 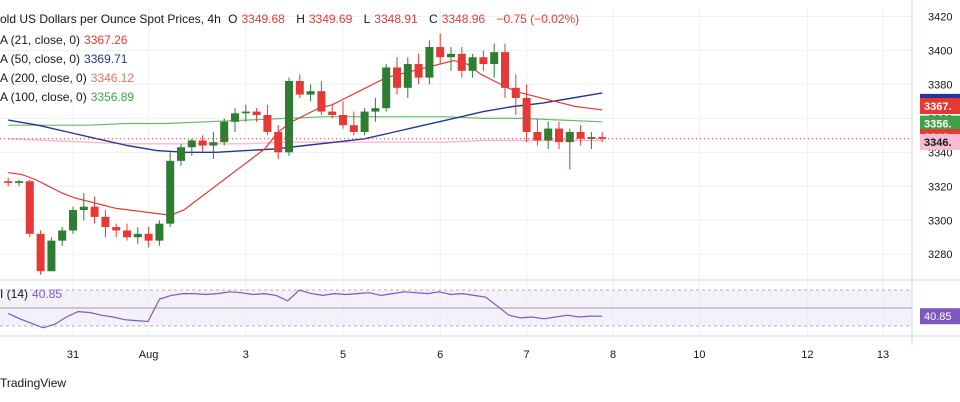 What do you see at coordinates (64, 40) in the screenshot?
I see `legend-ma21: A (21, close, 0) 3367.26` at bounding box center [64, 40].